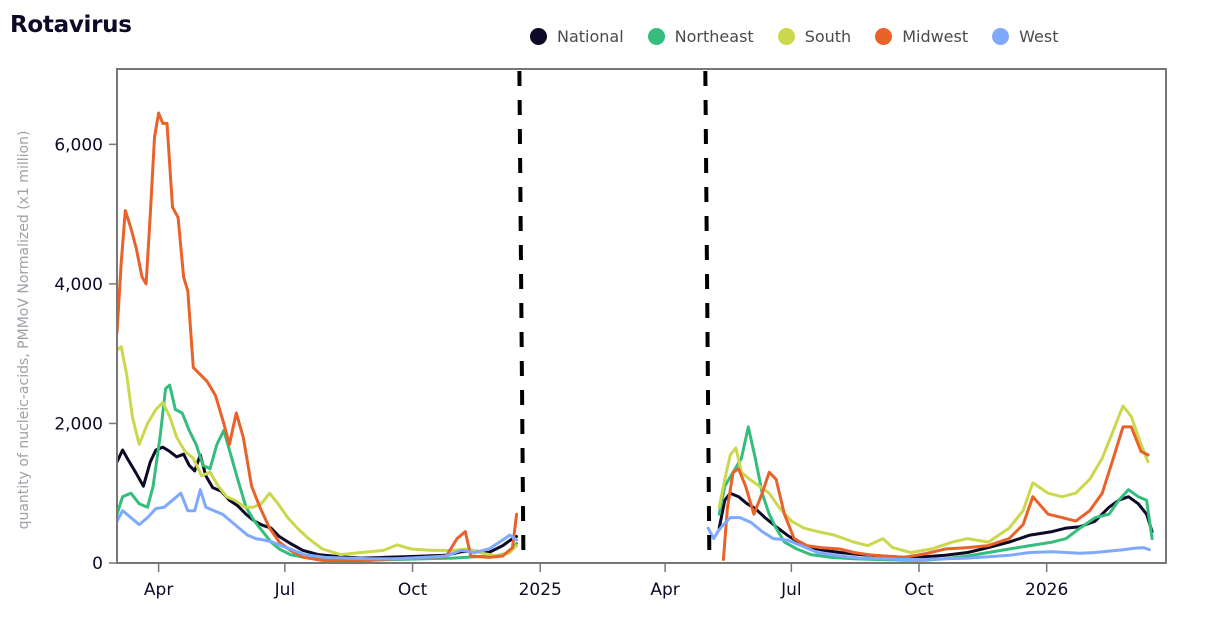 The height and width of the screenshot is (628, 1206). I want to click on legend-label-midwest: Midwest, so click(935, 36).